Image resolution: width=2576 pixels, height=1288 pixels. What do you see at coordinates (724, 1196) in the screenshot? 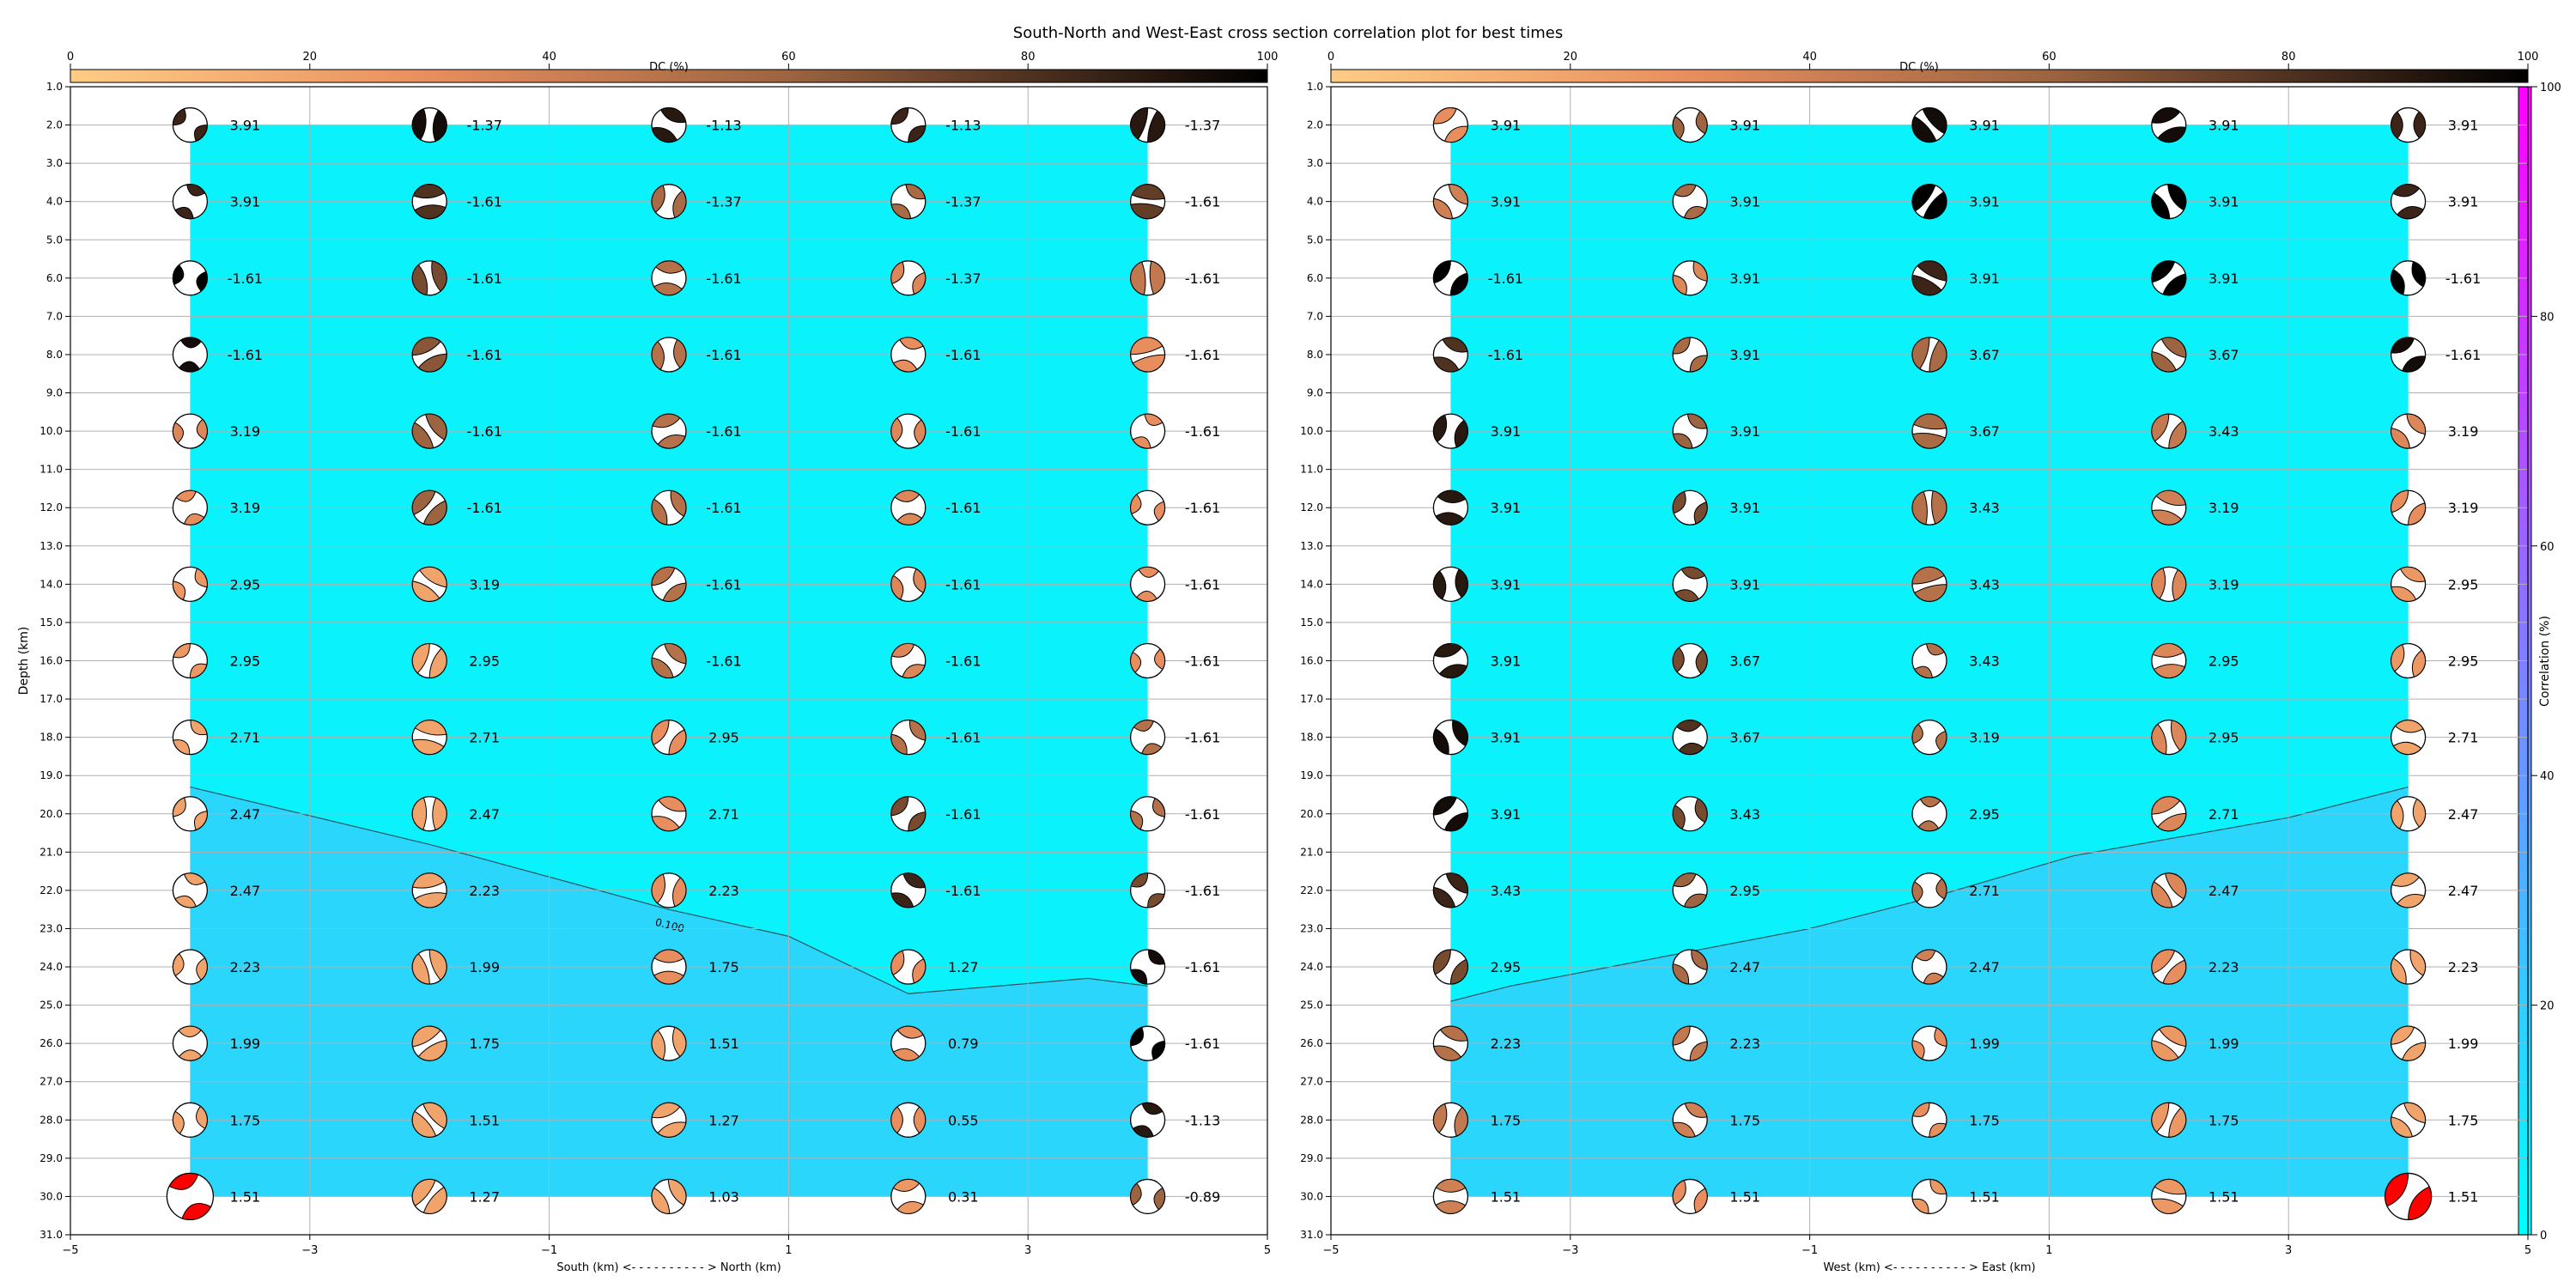
I see `value-label: 1.03` at bounding box center [724, 1196].